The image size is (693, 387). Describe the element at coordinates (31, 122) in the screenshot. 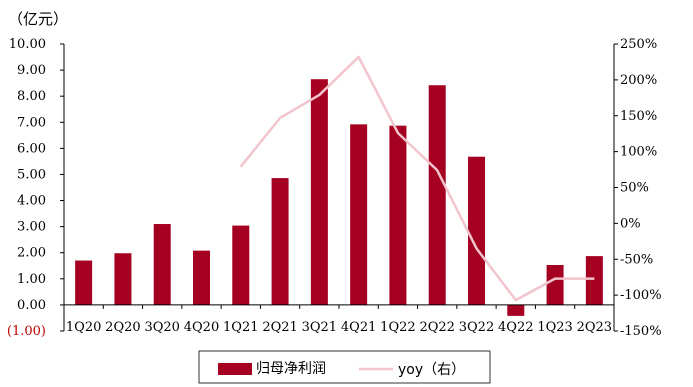

I see `left-axis-tick-label: 7.00` at that location.